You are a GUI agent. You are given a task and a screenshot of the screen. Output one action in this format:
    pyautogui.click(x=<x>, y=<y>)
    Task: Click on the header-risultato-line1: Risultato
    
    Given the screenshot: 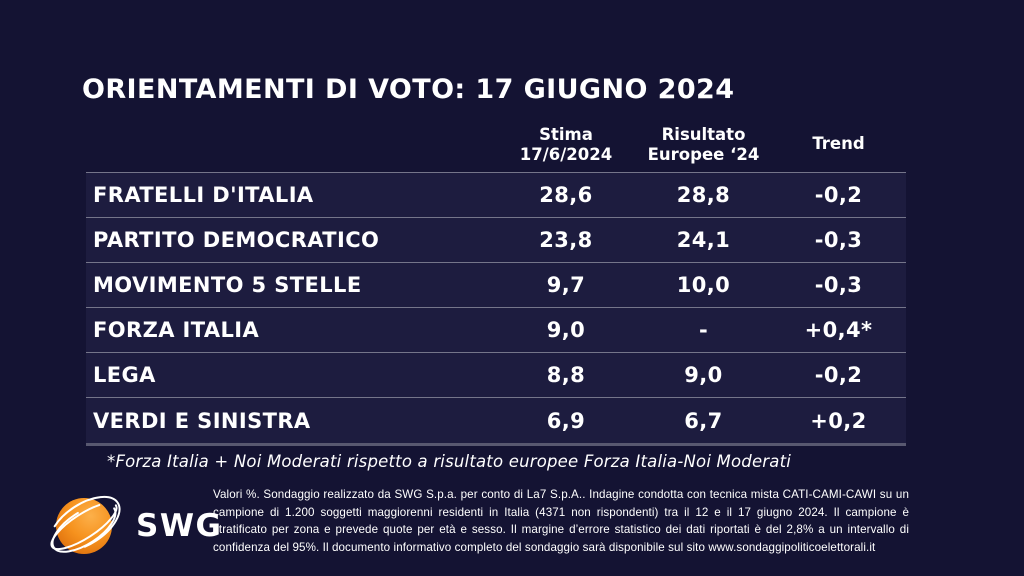 What is the action you would take?
    pyautogui.click(x=703, y=134)
    